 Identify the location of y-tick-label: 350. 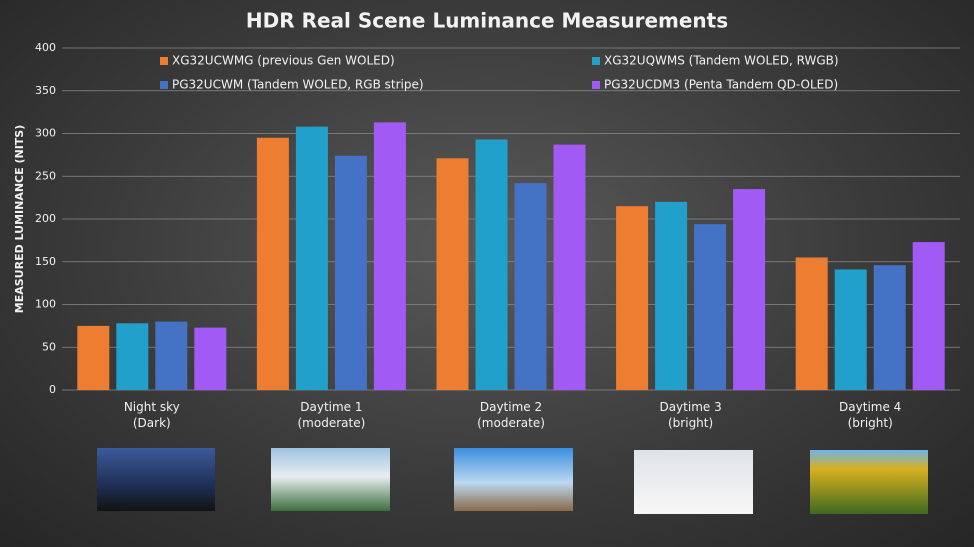
(45, 90).